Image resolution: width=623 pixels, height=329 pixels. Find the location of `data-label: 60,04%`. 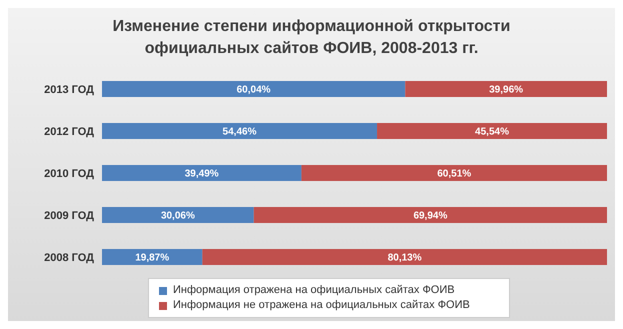

data-label: 60,04% is located at coordinates (253, 90).